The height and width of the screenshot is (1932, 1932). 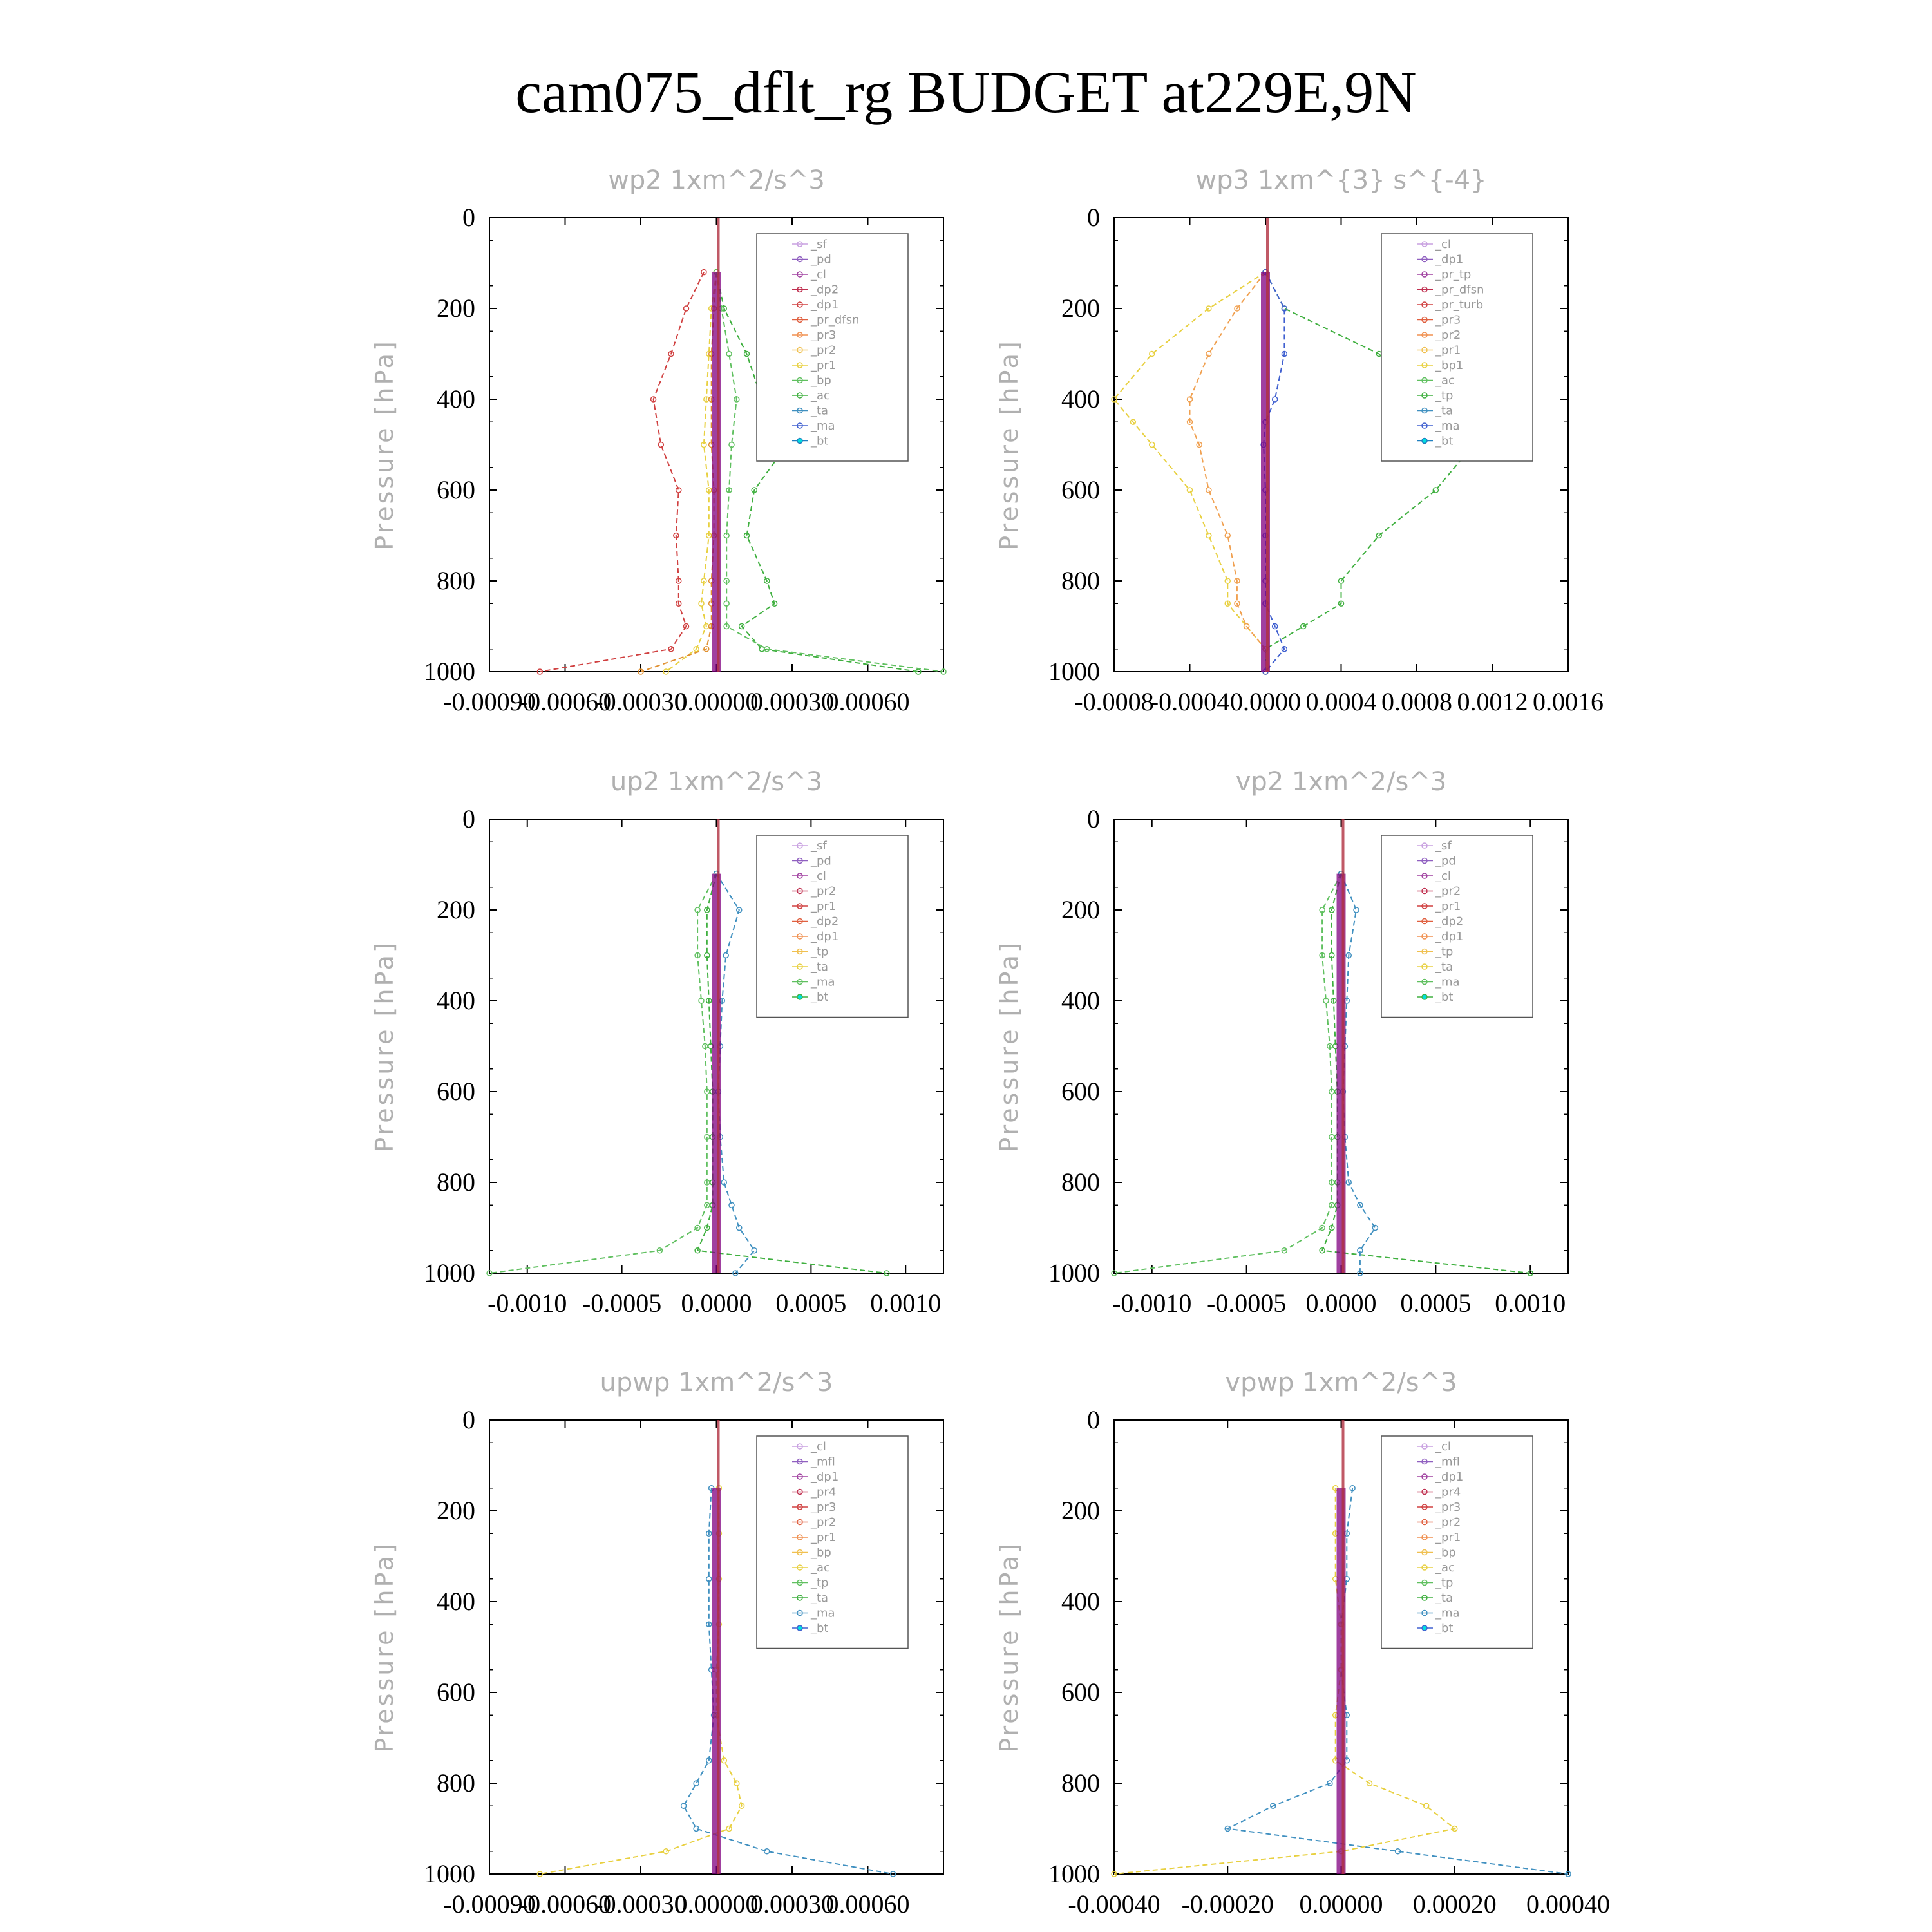 What do you see at coordinates (1389, 472) in the screenshot?
I see `series-line-bp1` at bounding box center [1389, 472].